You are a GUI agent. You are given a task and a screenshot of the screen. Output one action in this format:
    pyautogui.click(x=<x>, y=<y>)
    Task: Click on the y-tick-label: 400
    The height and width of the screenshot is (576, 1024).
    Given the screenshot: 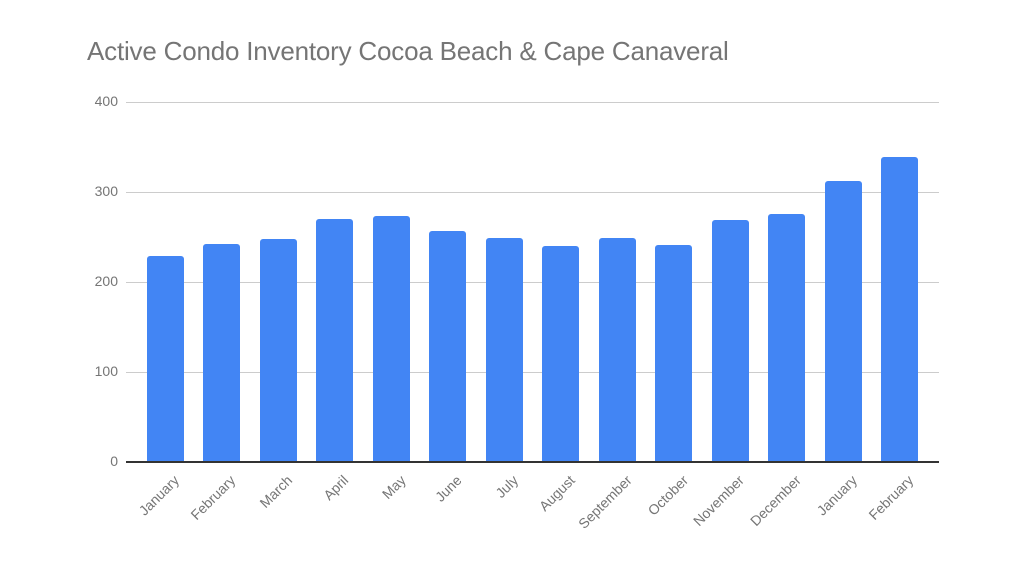 What is the action you would take?
    pyautogui.click(x=106, y=101)
    